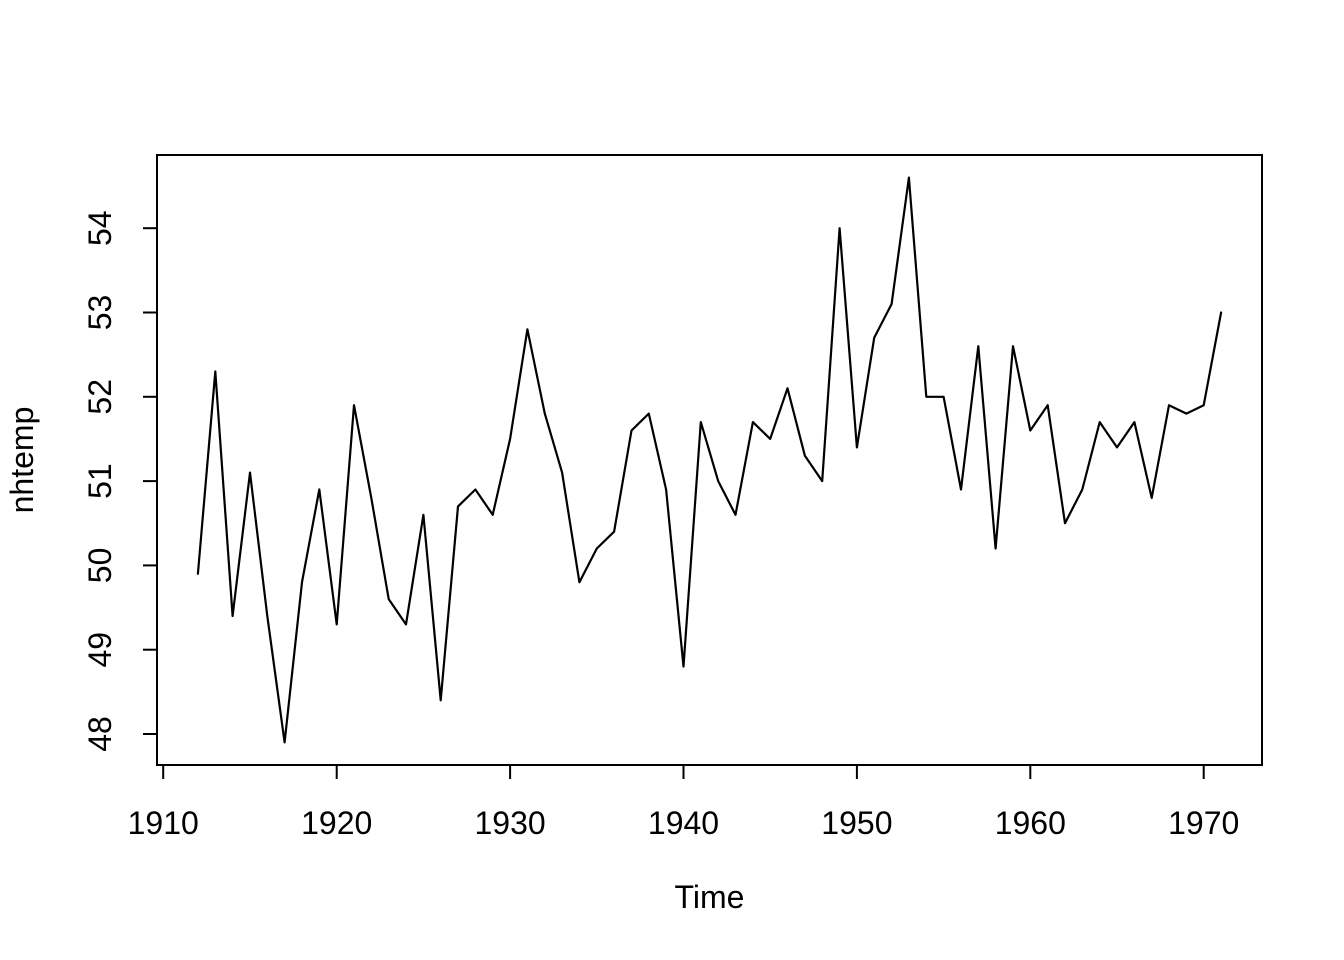 The width and height of the screenshot is (1344, 960). What do you see at coordinates (683, 803) in the screenshot?
I see `x-axis: 1910 1920 1930 1940 1950 1960 1970` at bounding box center [683, 803].